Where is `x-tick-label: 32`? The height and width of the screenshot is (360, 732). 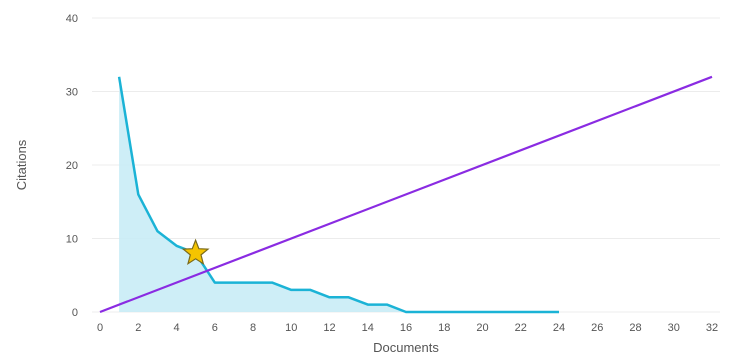
x-tick-label: 32 is located at coordinates (712, 328).